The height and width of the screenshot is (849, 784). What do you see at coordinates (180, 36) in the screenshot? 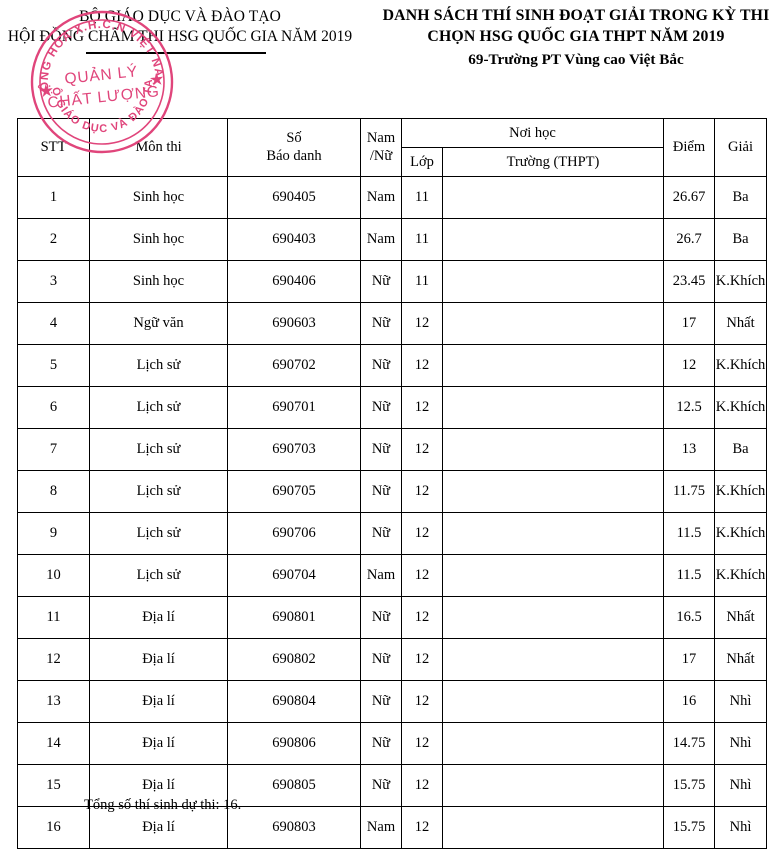
I see `council-name: HỘI ĐỒNG CHẤM THI HSG QUỐC GIA NĂM 2019` at bounding box center [180, 36].